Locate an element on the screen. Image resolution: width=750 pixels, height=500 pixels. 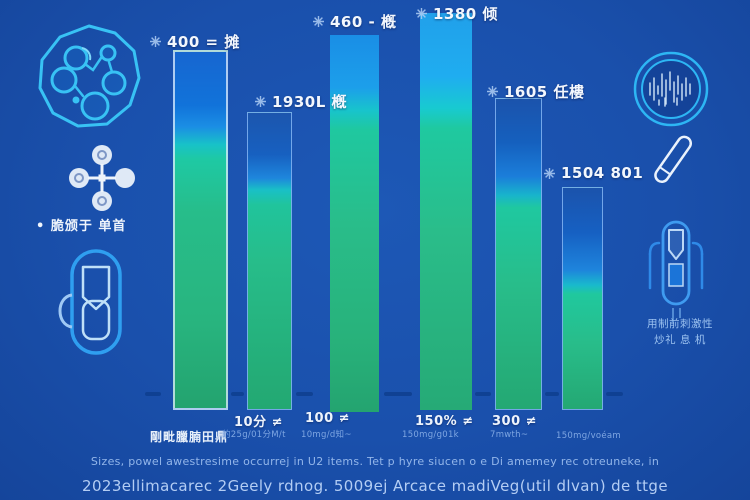
concentric-rings-icon is located at coordinates (671, 89).